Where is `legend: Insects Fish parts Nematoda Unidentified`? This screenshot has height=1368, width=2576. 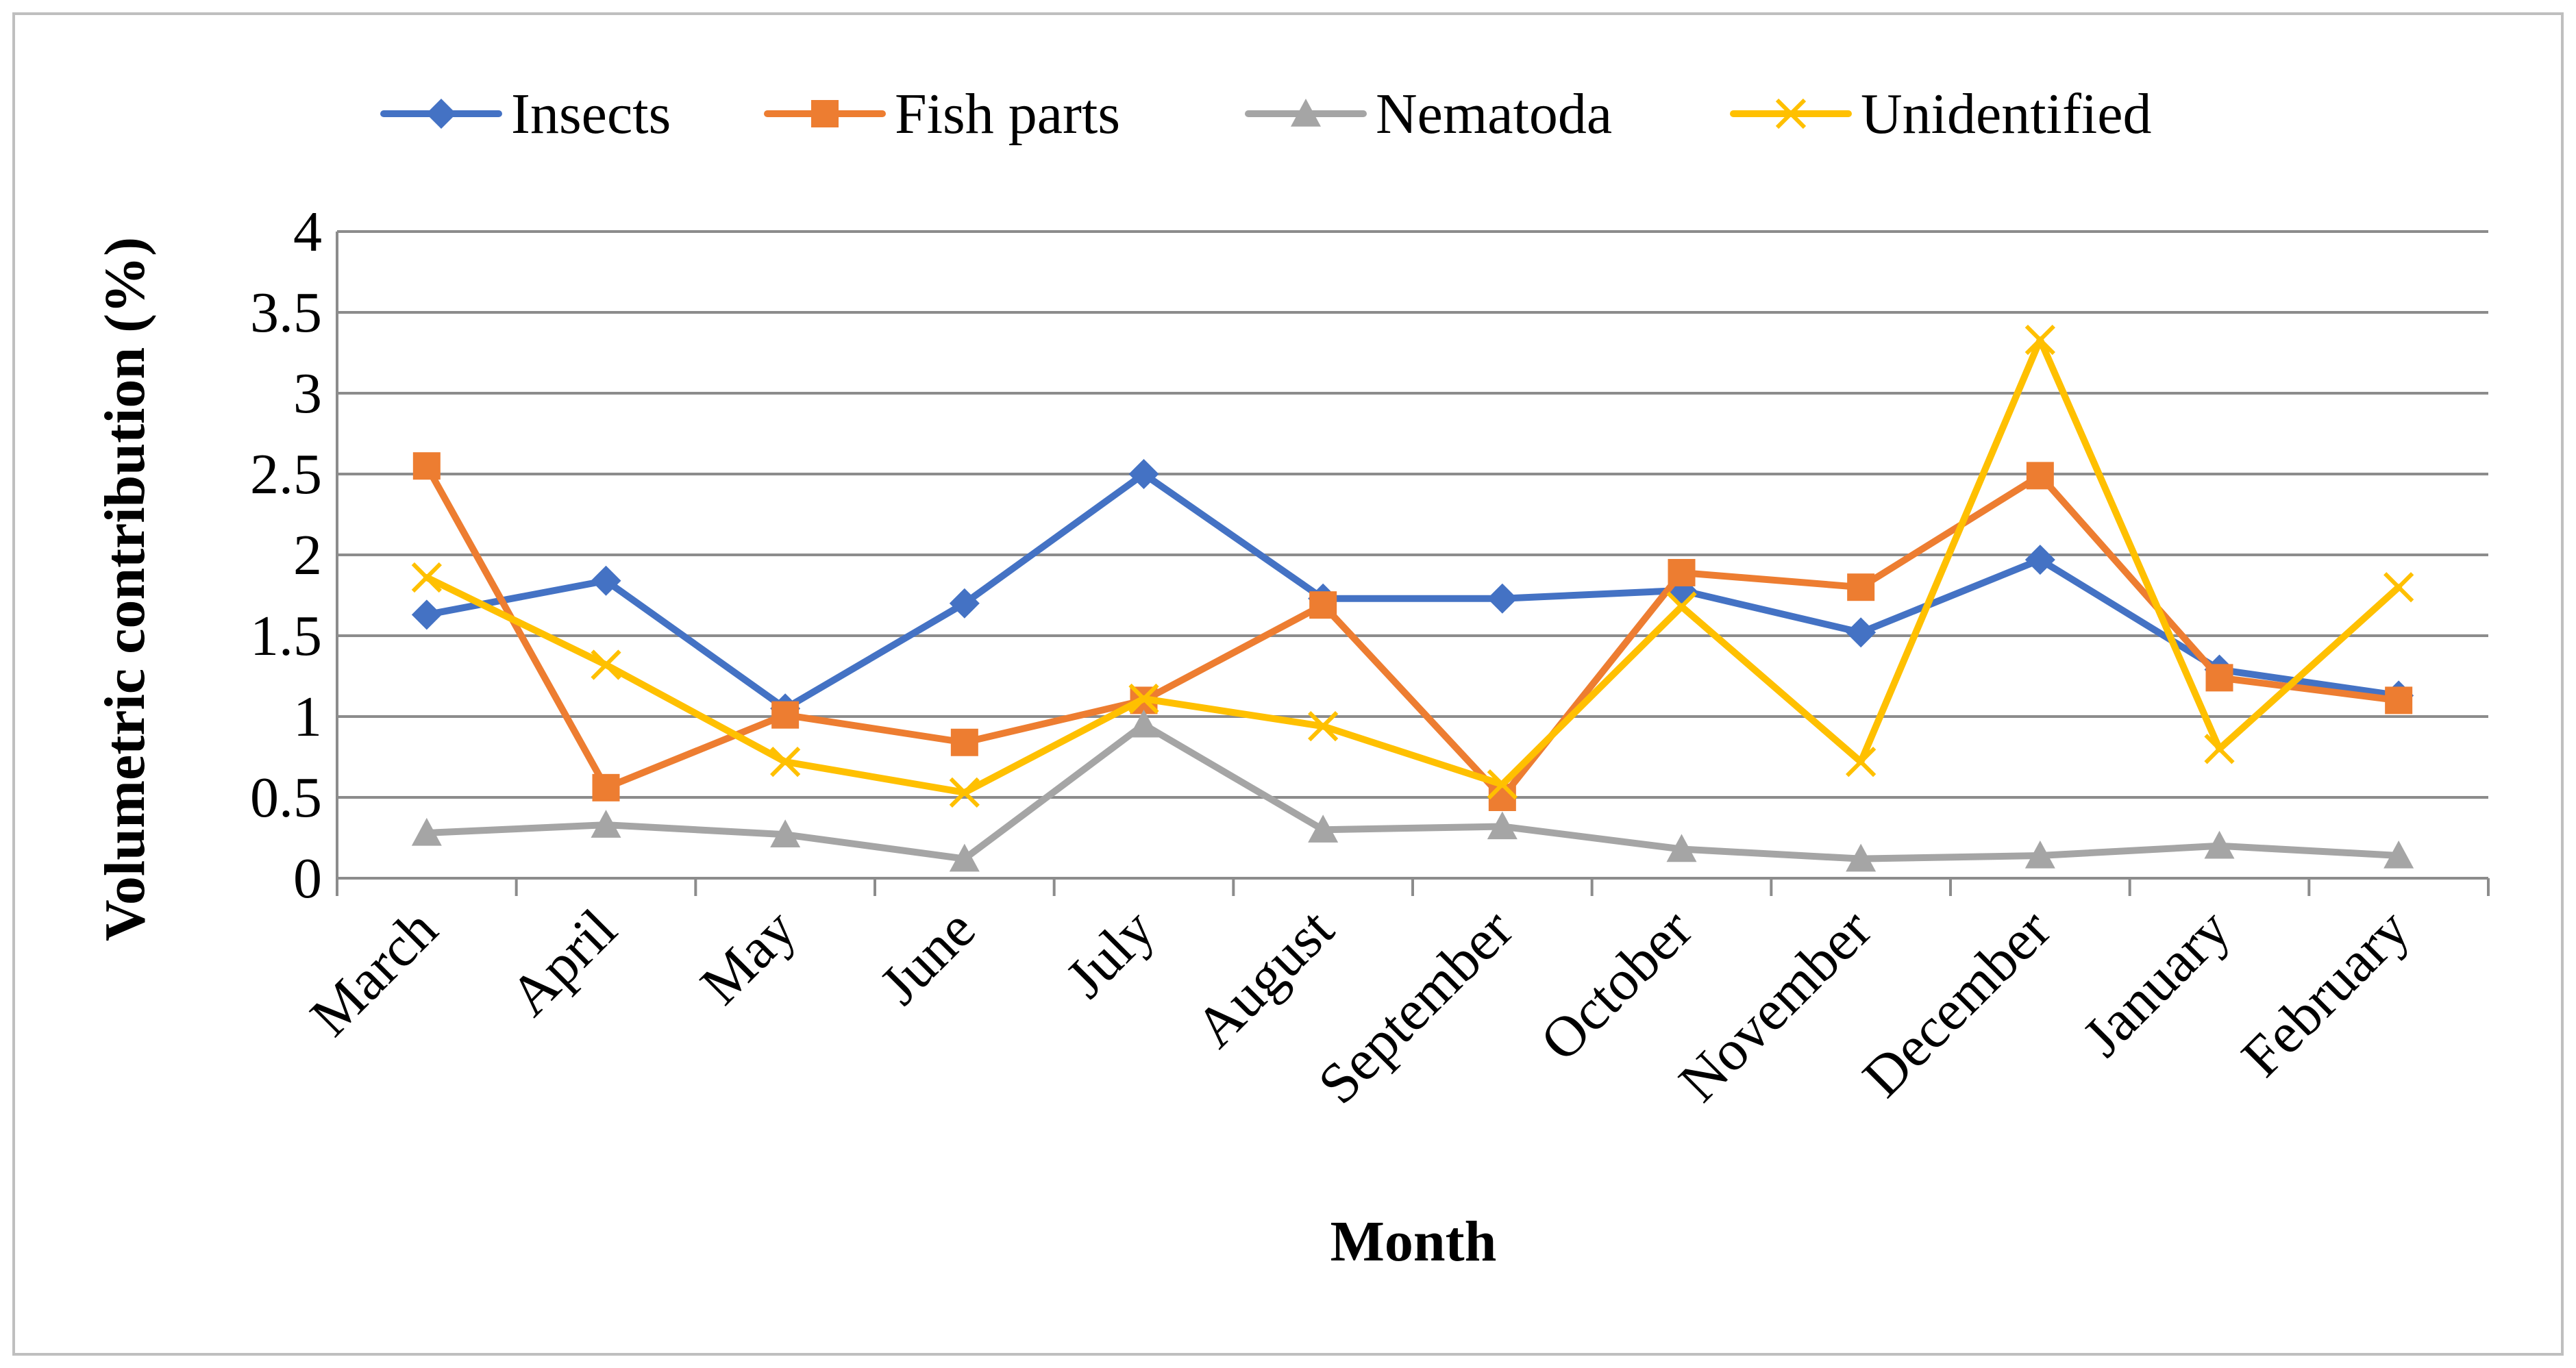
legend: Insects Fish parts Nematoda Unidentified is located at coordinates (1266, 114).